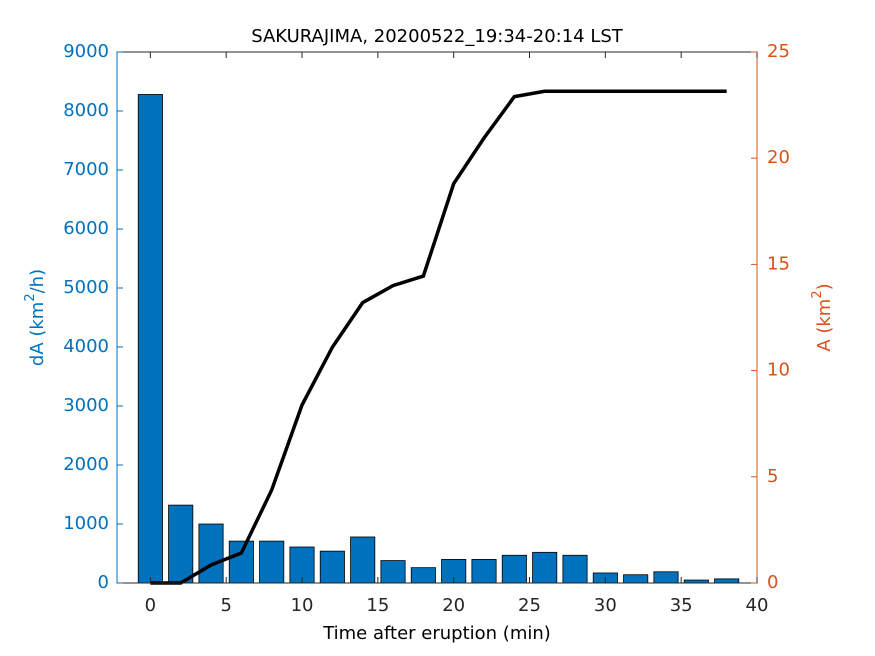 This screenshot has height=656, width=875. Describe the element at coordinates (103, 582) in the screenshot. I see `y-tick-label: 0` at that location.